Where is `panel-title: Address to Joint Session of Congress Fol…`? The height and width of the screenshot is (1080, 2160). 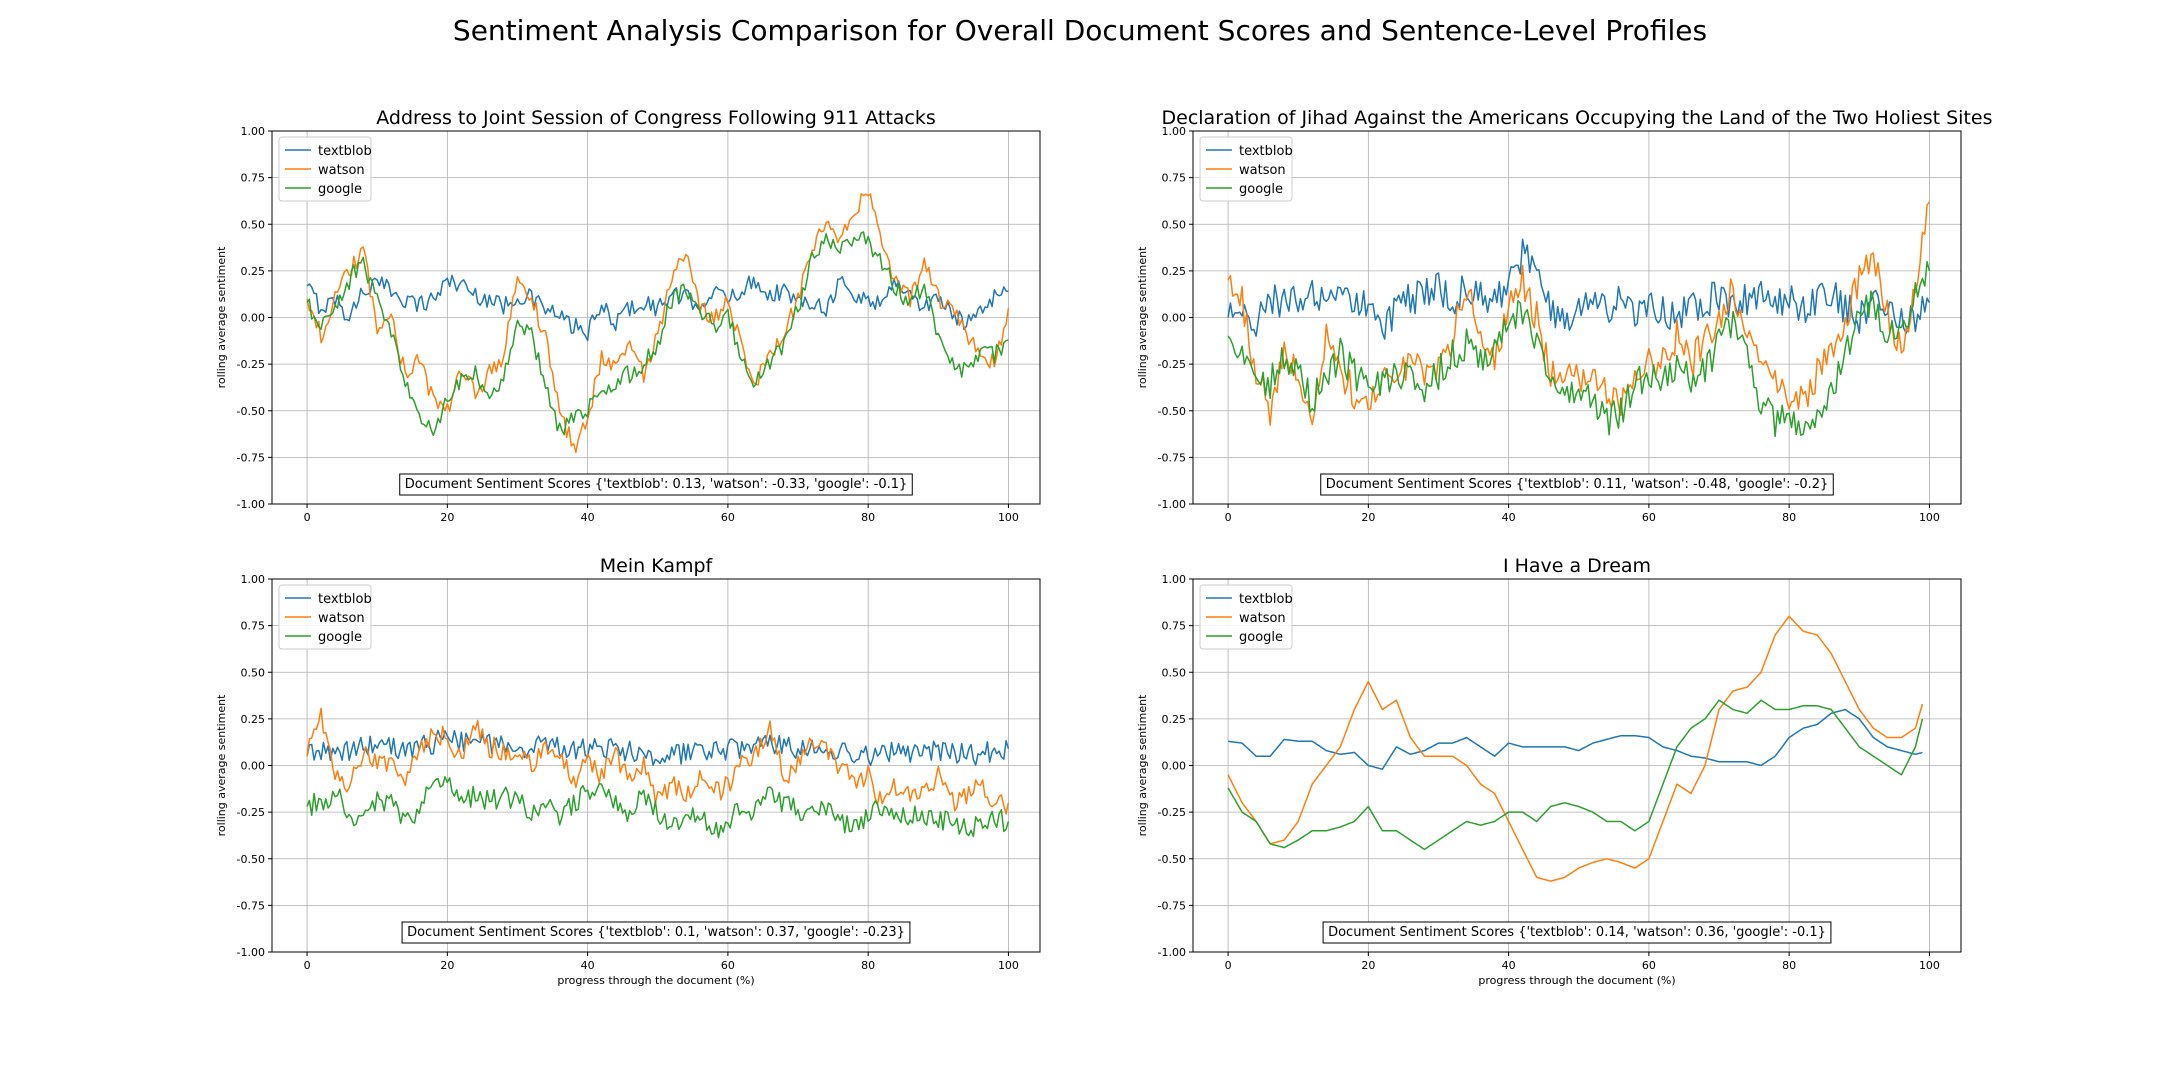 panel-title: Address to Joint Session of Congress Fol… is located at coordinates (656, 118).